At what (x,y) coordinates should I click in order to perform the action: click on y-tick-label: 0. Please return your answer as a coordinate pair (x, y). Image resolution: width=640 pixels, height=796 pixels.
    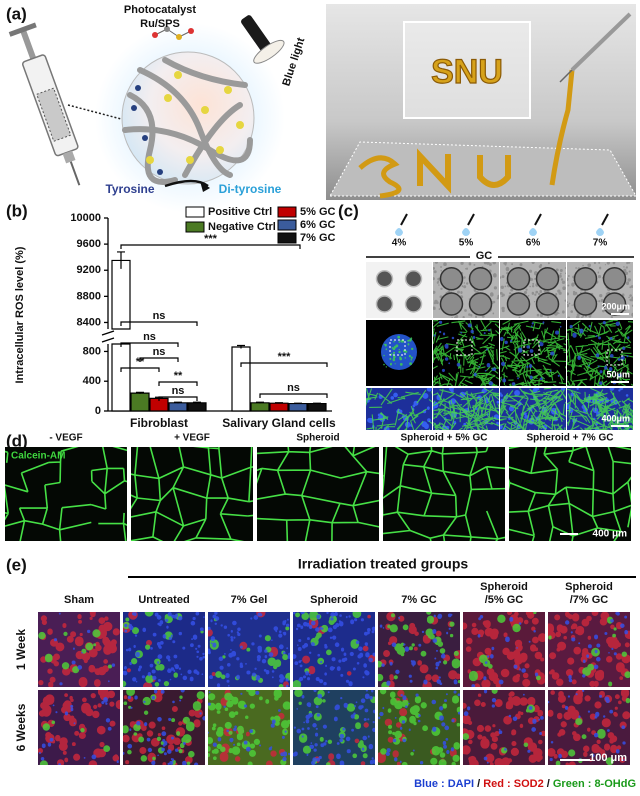
    Looking at the image, I should click on (98, 411).